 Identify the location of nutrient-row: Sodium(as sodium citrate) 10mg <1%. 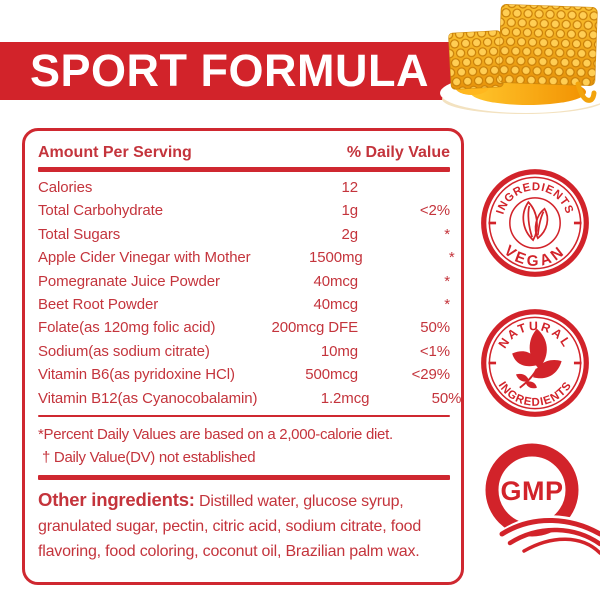
(244, 351).